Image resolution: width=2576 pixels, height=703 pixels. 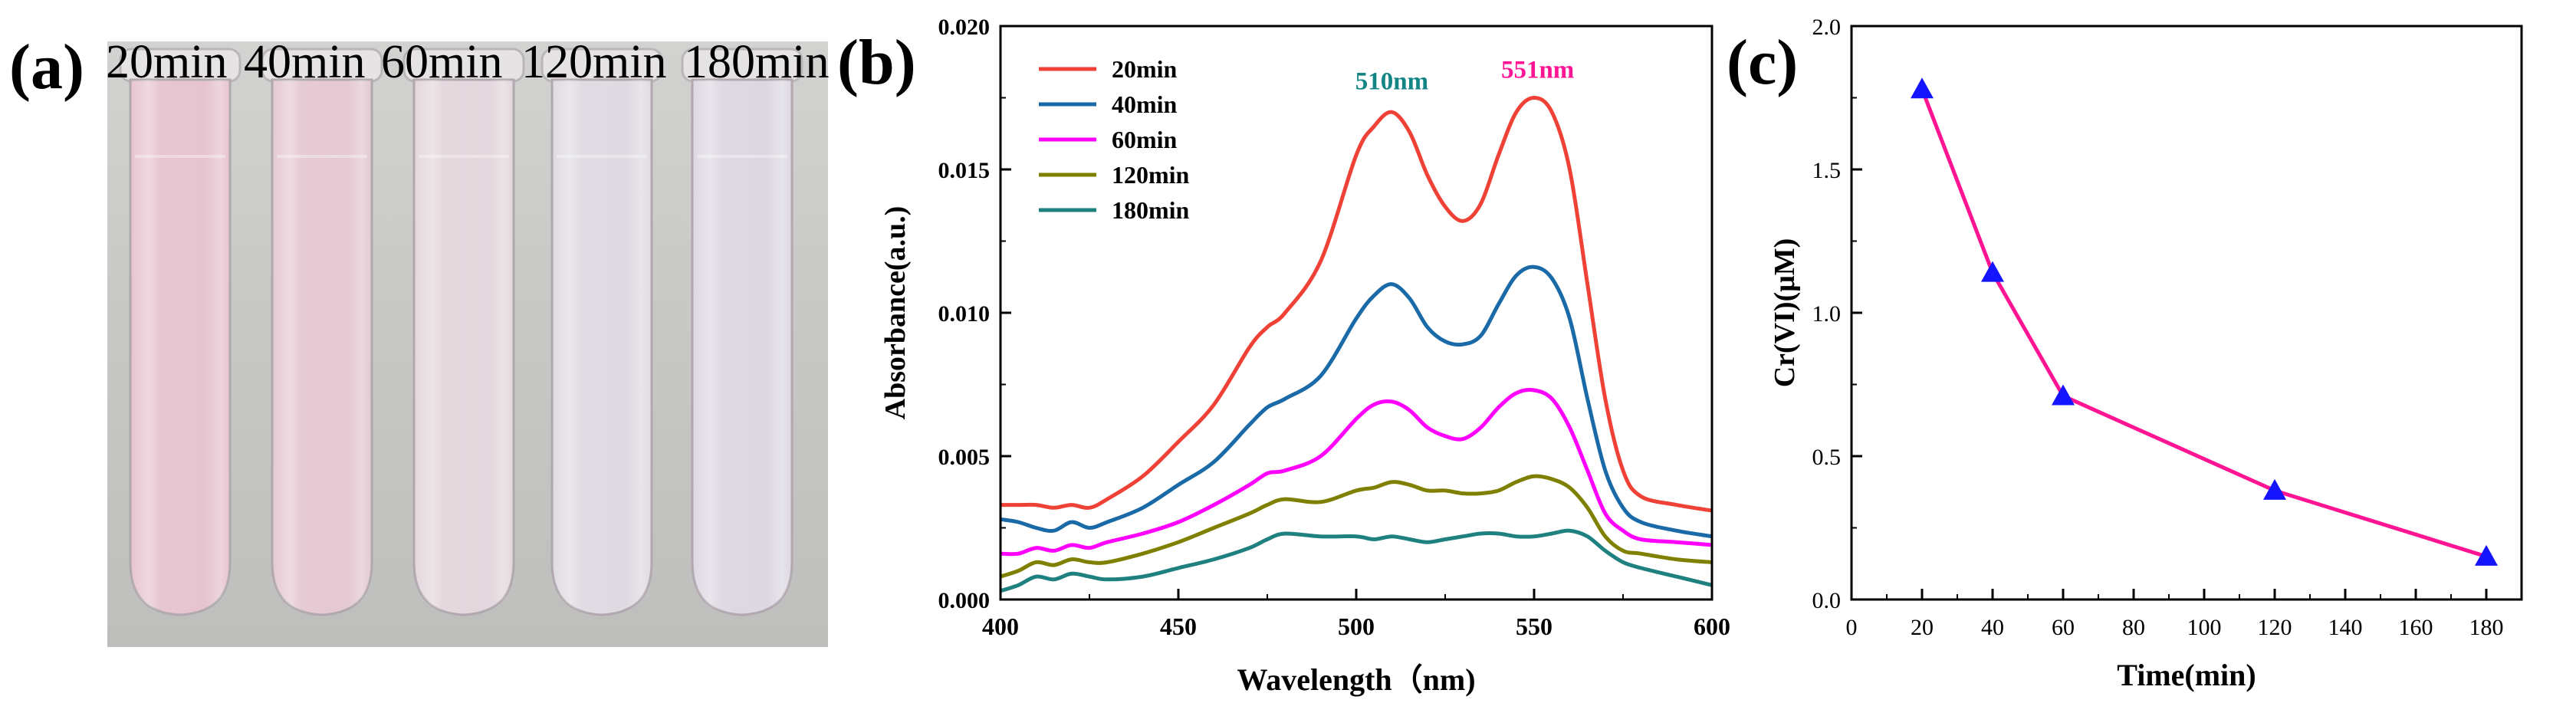 What do you see at coordinates (1827, 314) in the screenshot?
I see `y-tick-label-c: 1.0` at bounding box center [1827, 314].